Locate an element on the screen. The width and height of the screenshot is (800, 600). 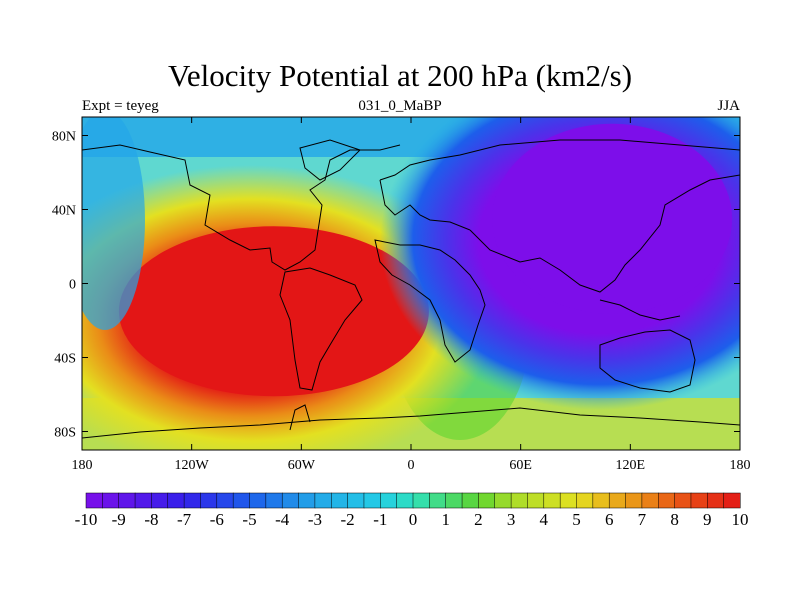
colorbar-label: 6 is located at coordinates (609, 519).